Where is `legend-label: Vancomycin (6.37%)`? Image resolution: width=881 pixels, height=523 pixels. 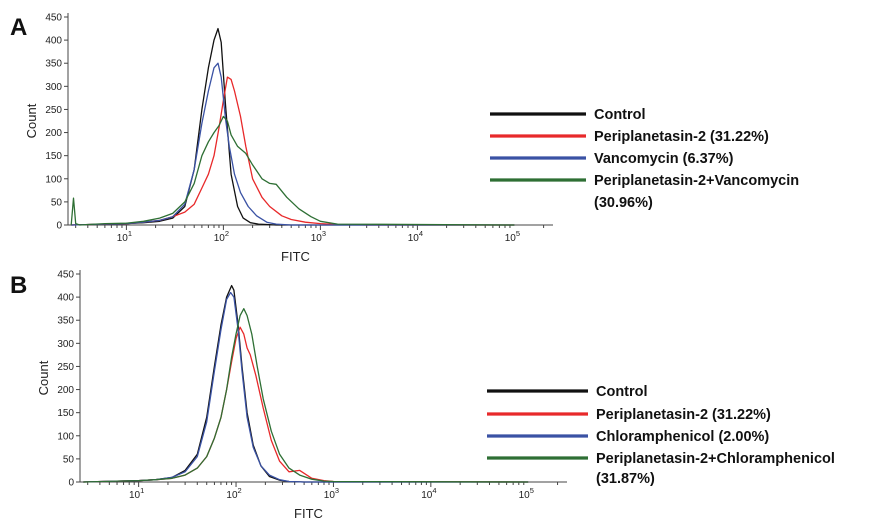
legend-label: Vancomycin (6.37%) is located at coordinates (664, 159).